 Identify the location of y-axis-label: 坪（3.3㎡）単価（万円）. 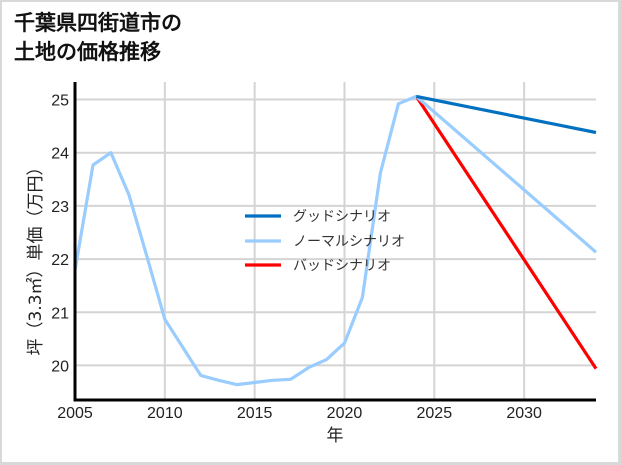
(36, 256).